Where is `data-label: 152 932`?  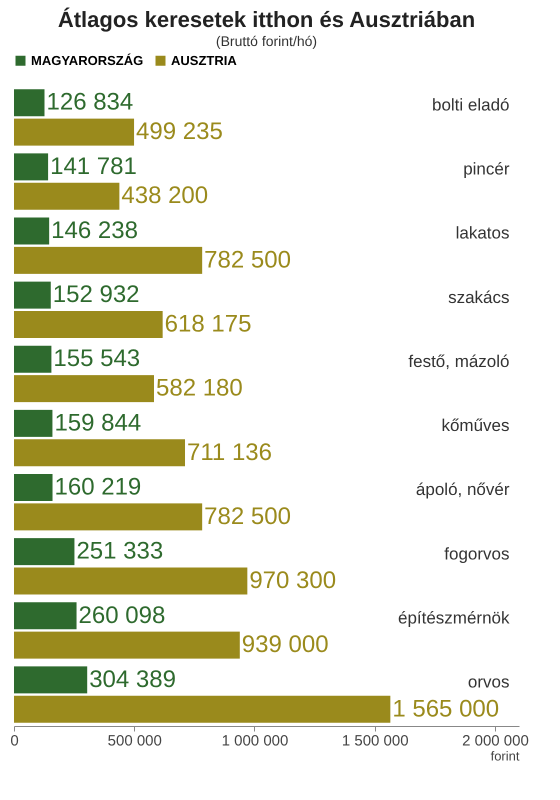
data-label: 152 932 is located at coordinates (96, 294).